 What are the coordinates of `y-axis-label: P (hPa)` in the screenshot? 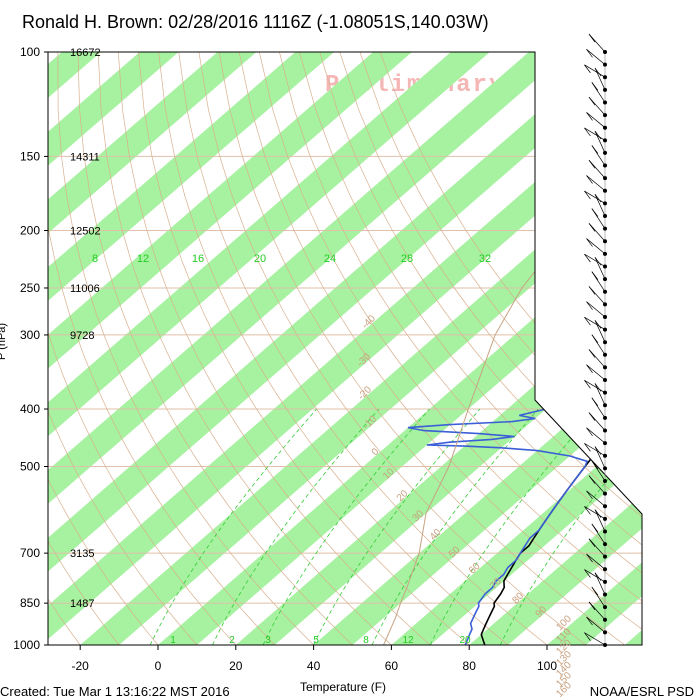 It's located at (4, 341).